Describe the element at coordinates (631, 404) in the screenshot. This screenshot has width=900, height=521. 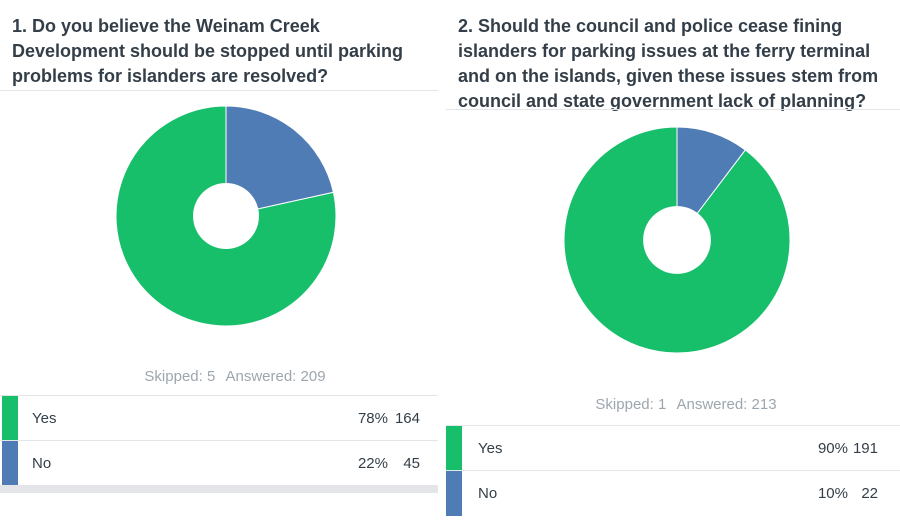
I see `skipped-count: Skipped: 1` at that location.